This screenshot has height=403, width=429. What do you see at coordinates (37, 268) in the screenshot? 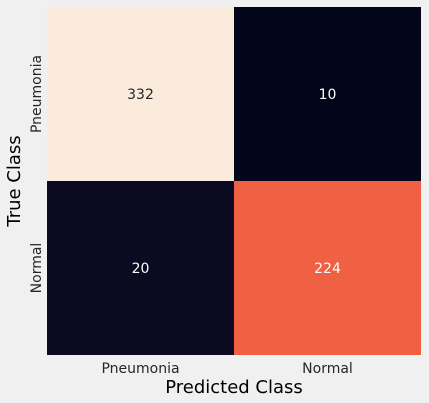
I see `y-tick-label-1: Normal` at bounding box center [37, 268].